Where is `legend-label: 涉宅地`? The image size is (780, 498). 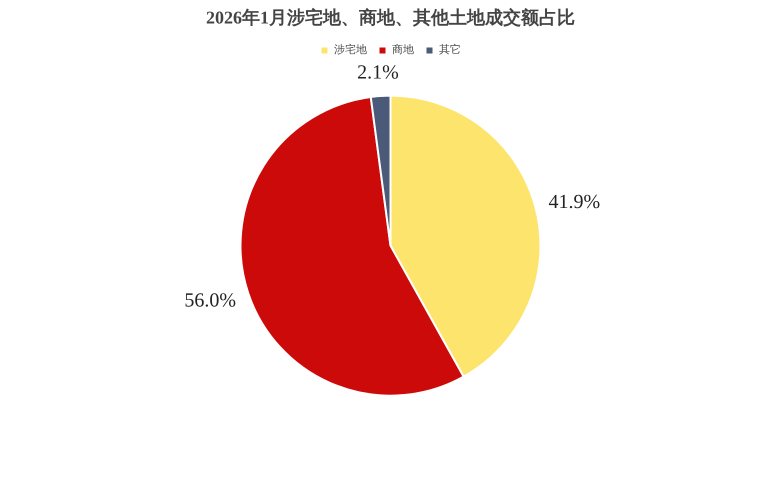
legend-label: 涉宅地 is located at coordinates (350, 49).